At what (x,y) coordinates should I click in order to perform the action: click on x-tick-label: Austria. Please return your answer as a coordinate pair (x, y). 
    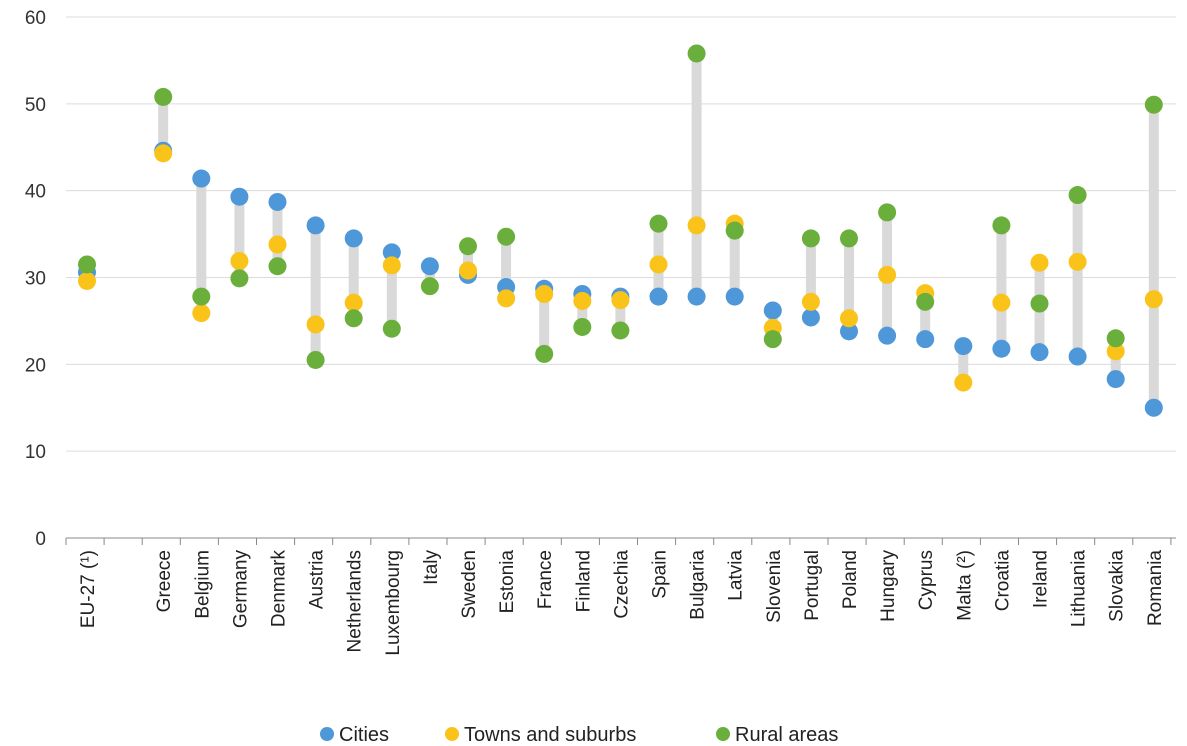
    Looking at the image, I should click on (317, 580).